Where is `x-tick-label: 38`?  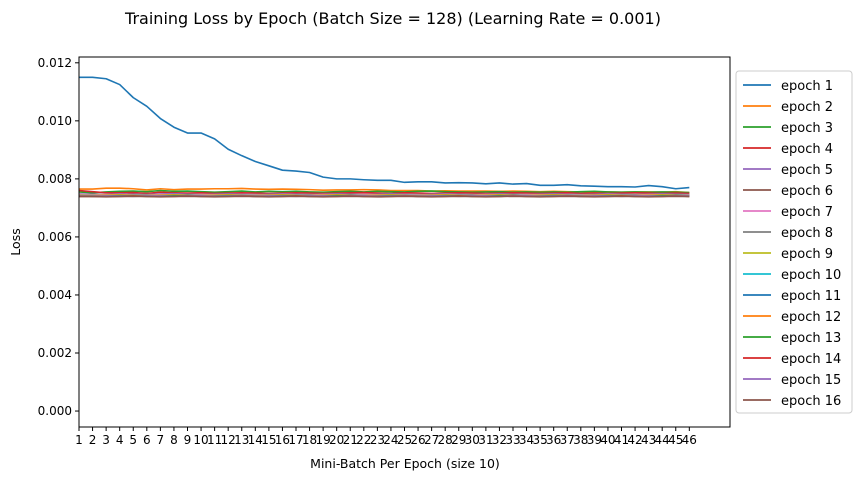
x-tick-label: 38 is located at coordinates (580, 440).